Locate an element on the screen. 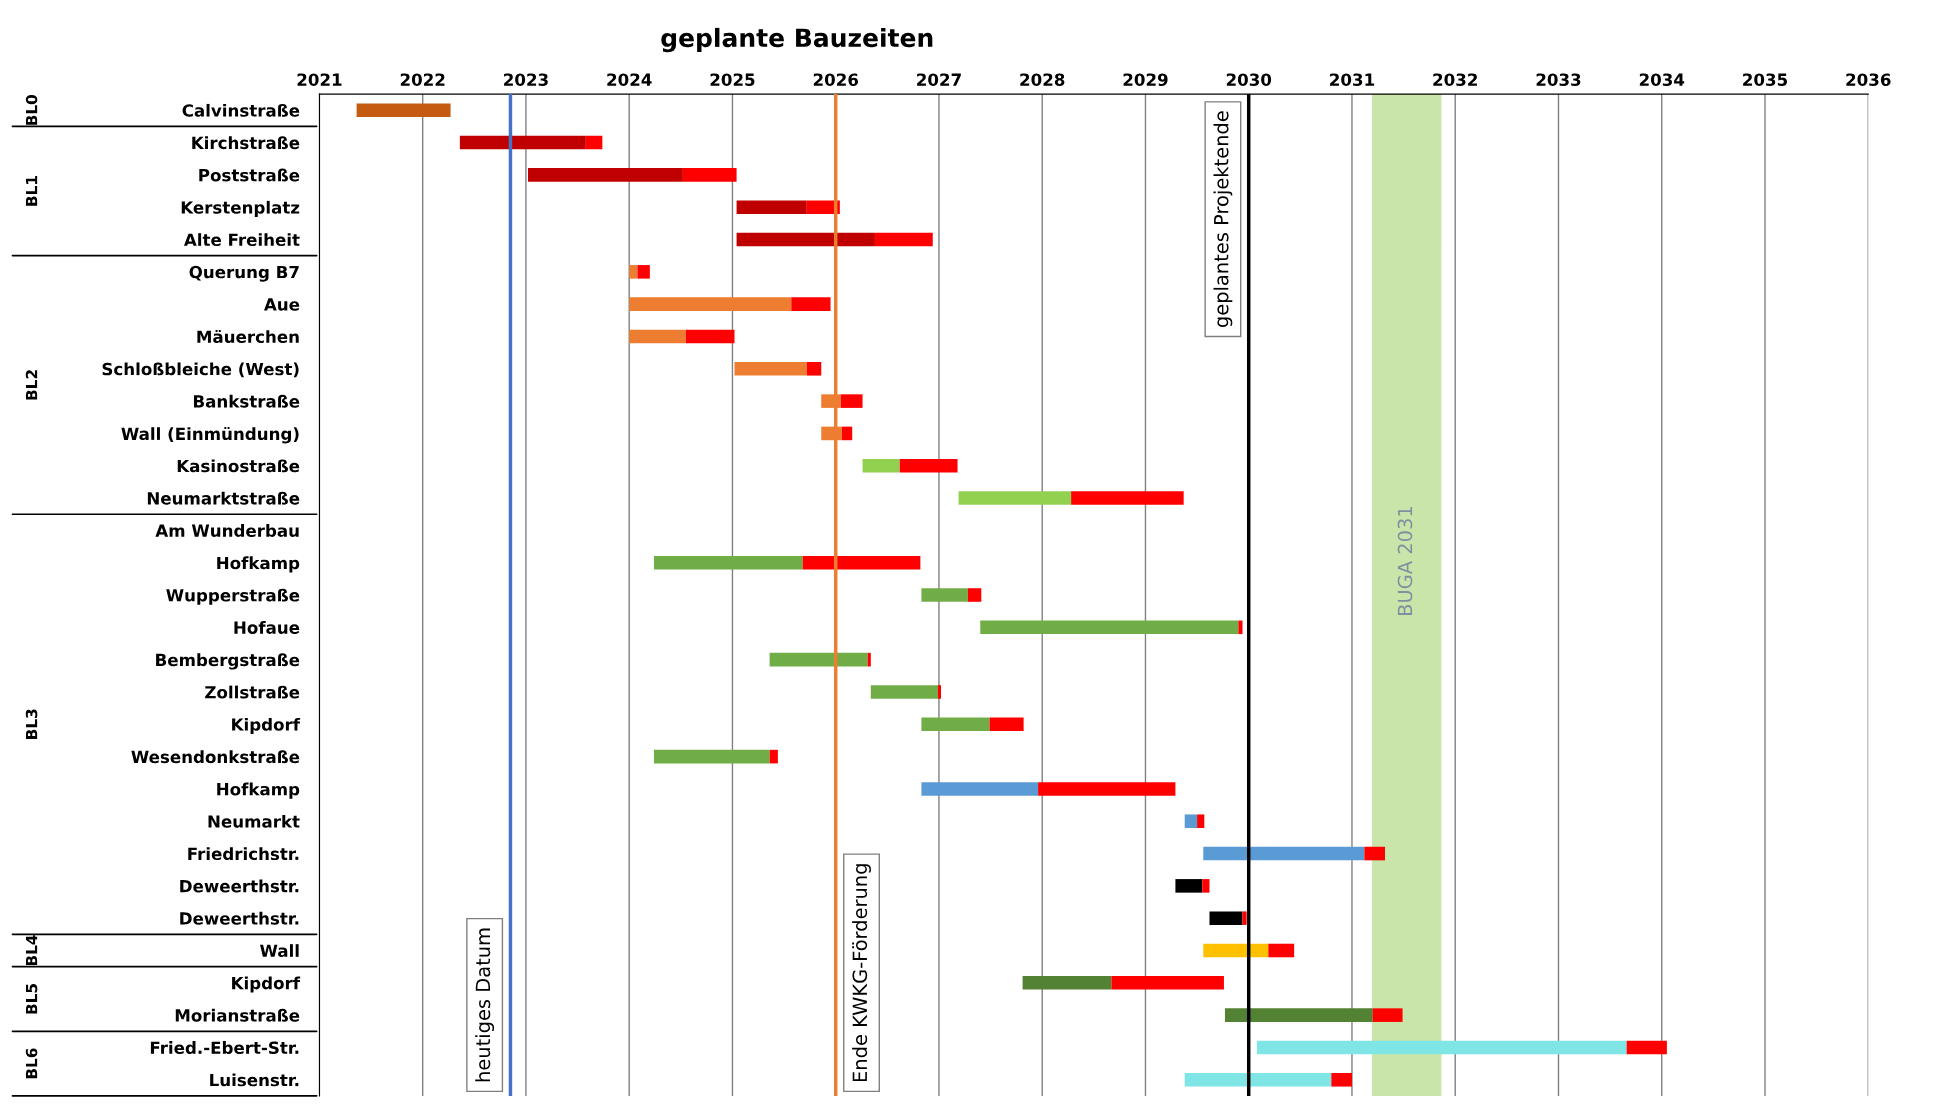  y-tick-label: Schloßbleiche (West) is located at coordinates (200, 370).